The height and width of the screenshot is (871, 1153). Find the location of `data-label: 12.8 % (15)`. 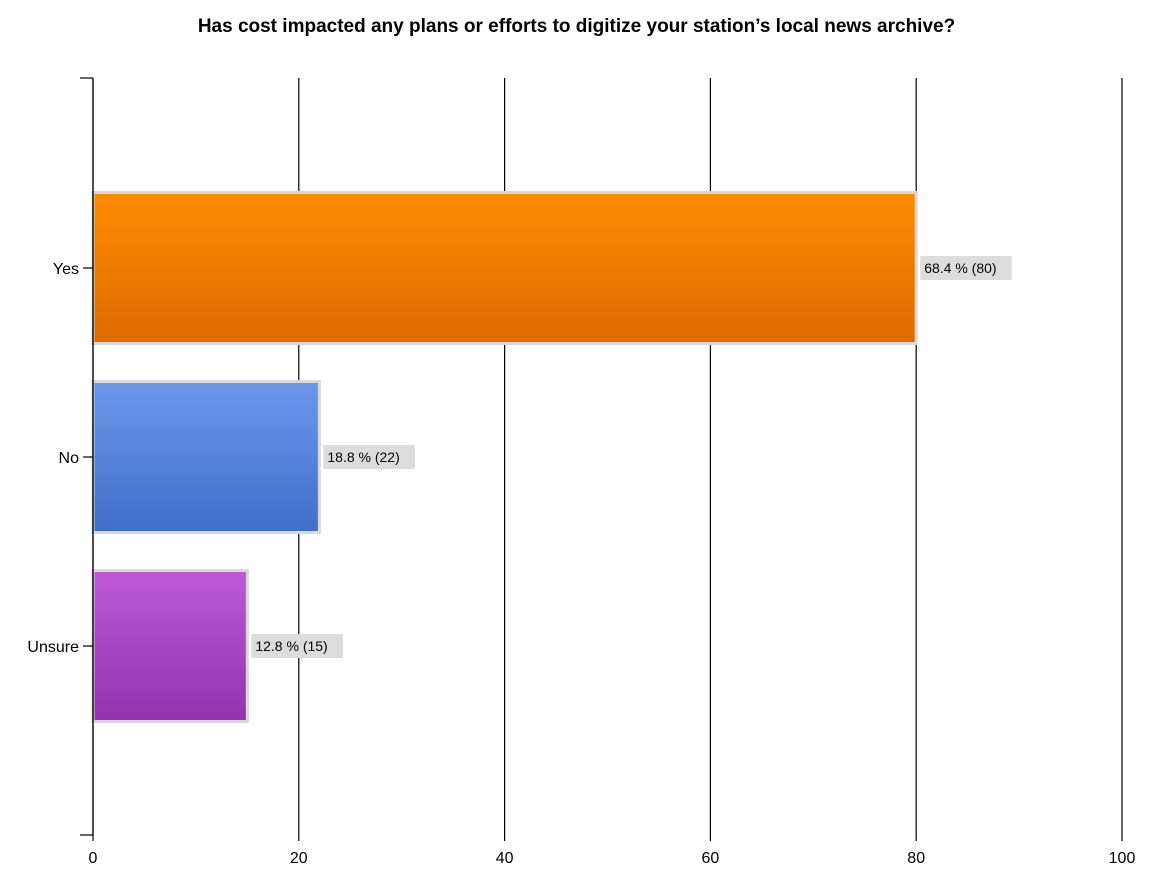

data-label: 12.8 % (15) is located at coordinates (291, 646).